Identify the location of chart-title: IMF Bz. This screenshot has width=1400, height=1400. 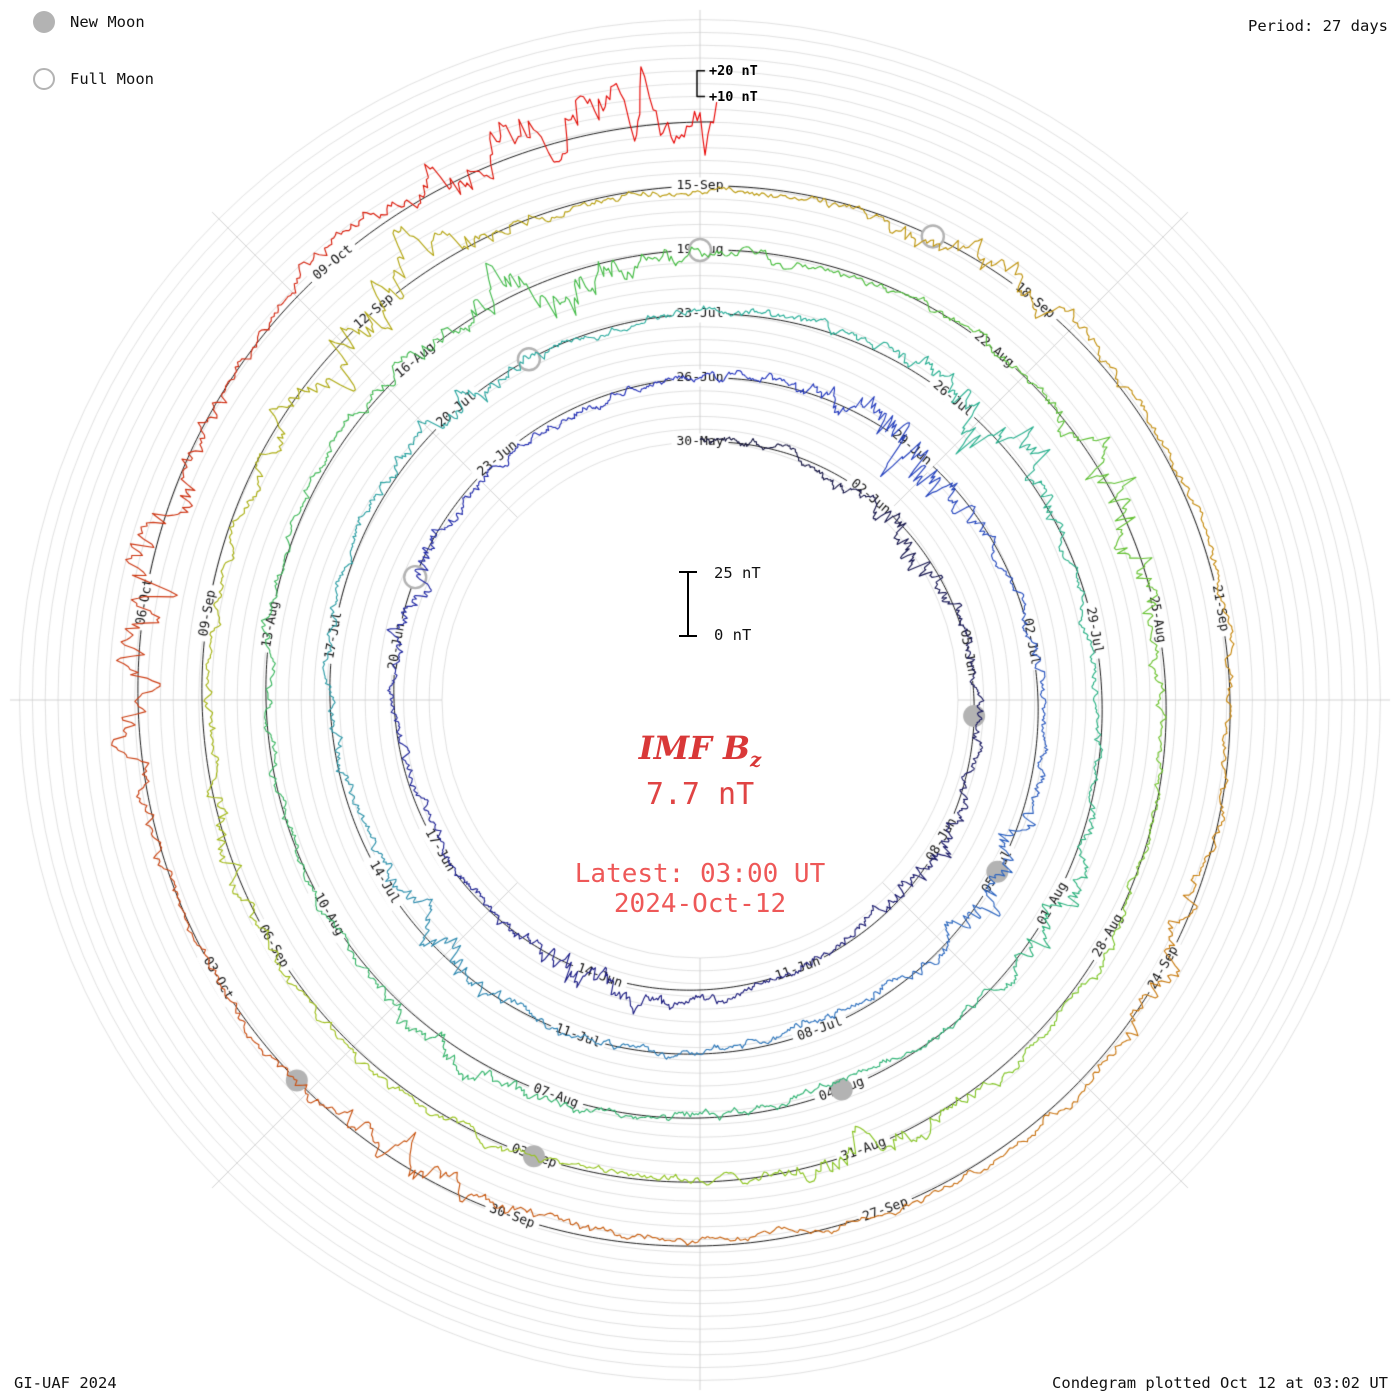
(700, 750).